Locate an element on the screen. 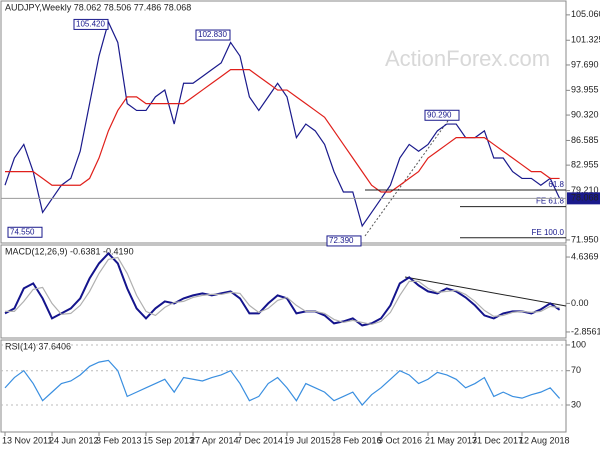  level-label: FE 100.0 is located at coordinates (548, 232).